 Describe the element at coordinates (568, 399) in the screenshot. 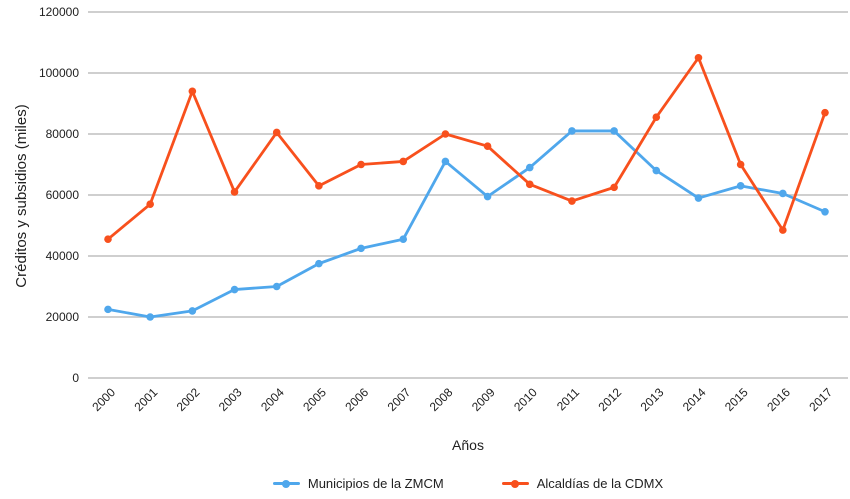

I see `x-tick-label: 2011` at that location.